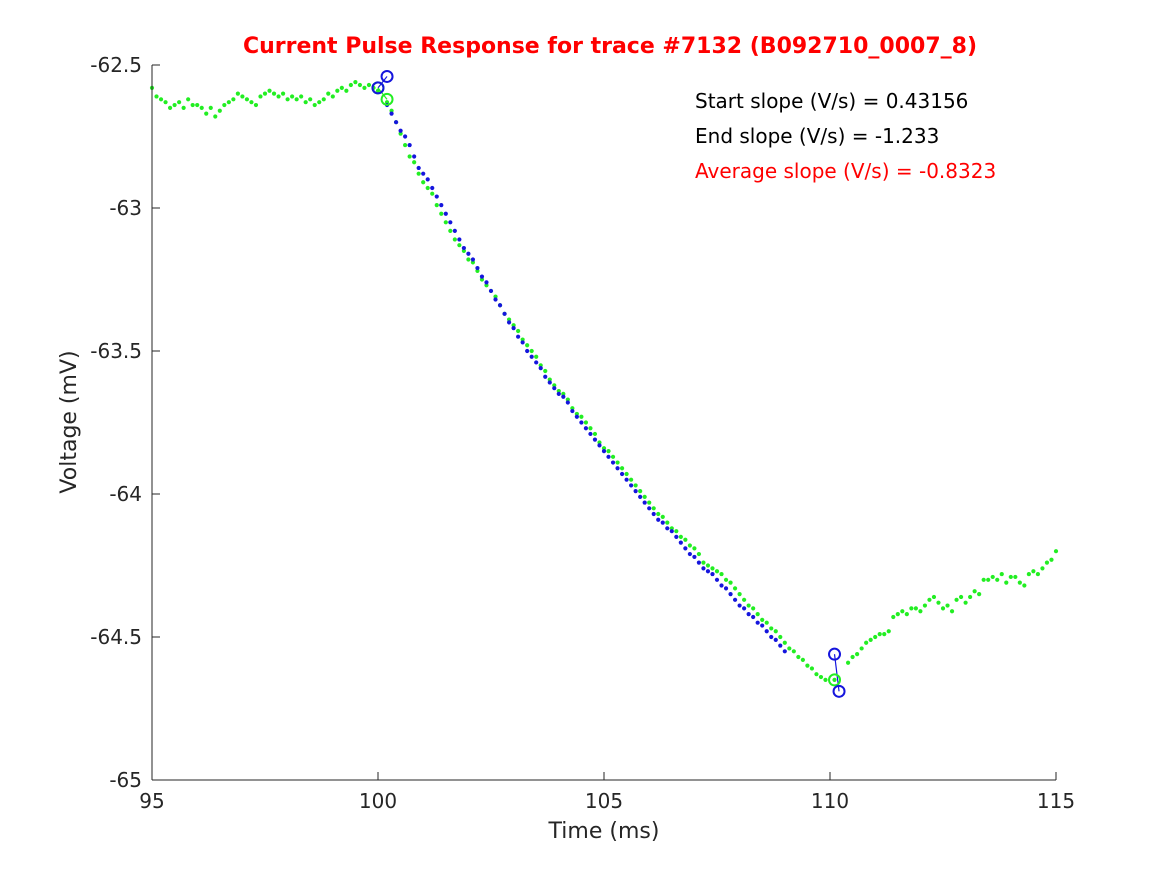  Describe the element at coordinates (830, 801) in the screenshot. I see `x-tick-label: 110` at that location.